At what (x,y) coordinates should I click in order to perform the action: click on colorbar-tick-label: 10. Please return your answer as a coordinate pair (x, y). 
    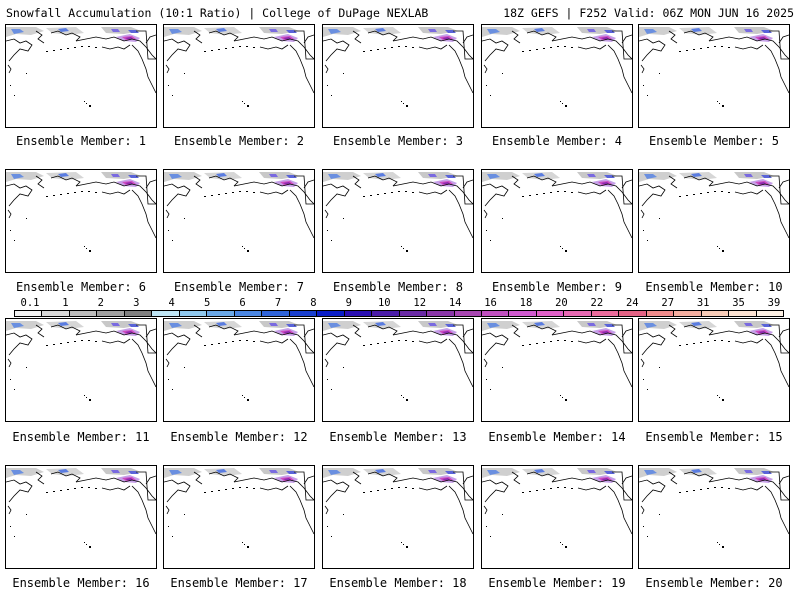
    Looking at the image, I should click on (384, 303).